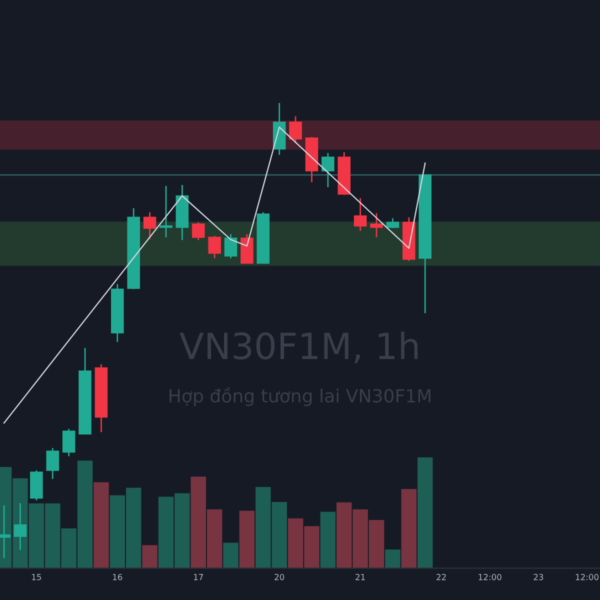 This screenshot has height=600, width=600. I want to click on x-tick-label: 20, so click(279, 577).